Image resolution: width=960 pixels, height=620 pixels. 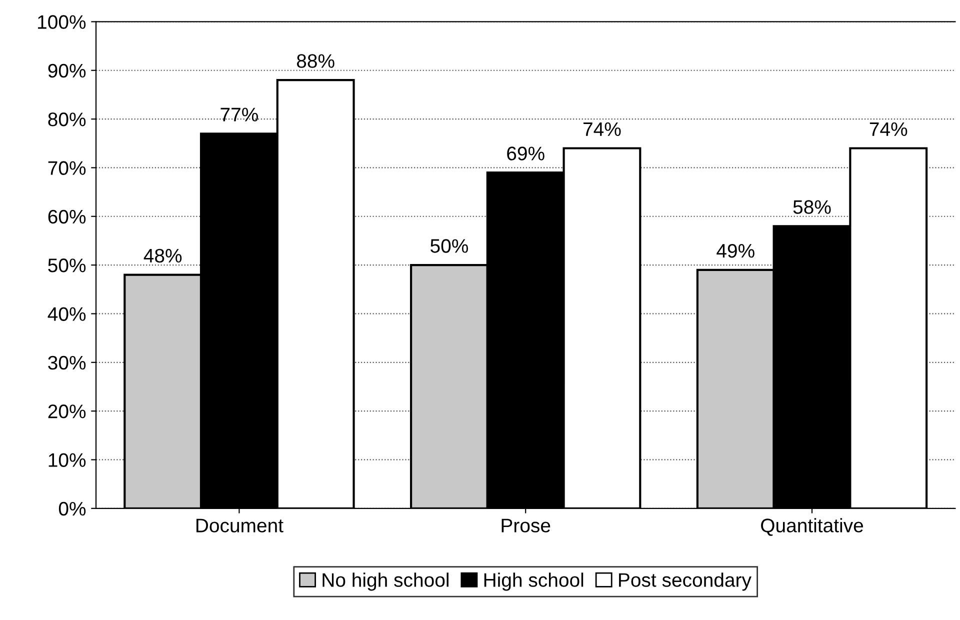 I want to click on x-tick-label: Document, so click(x=240, y=525).